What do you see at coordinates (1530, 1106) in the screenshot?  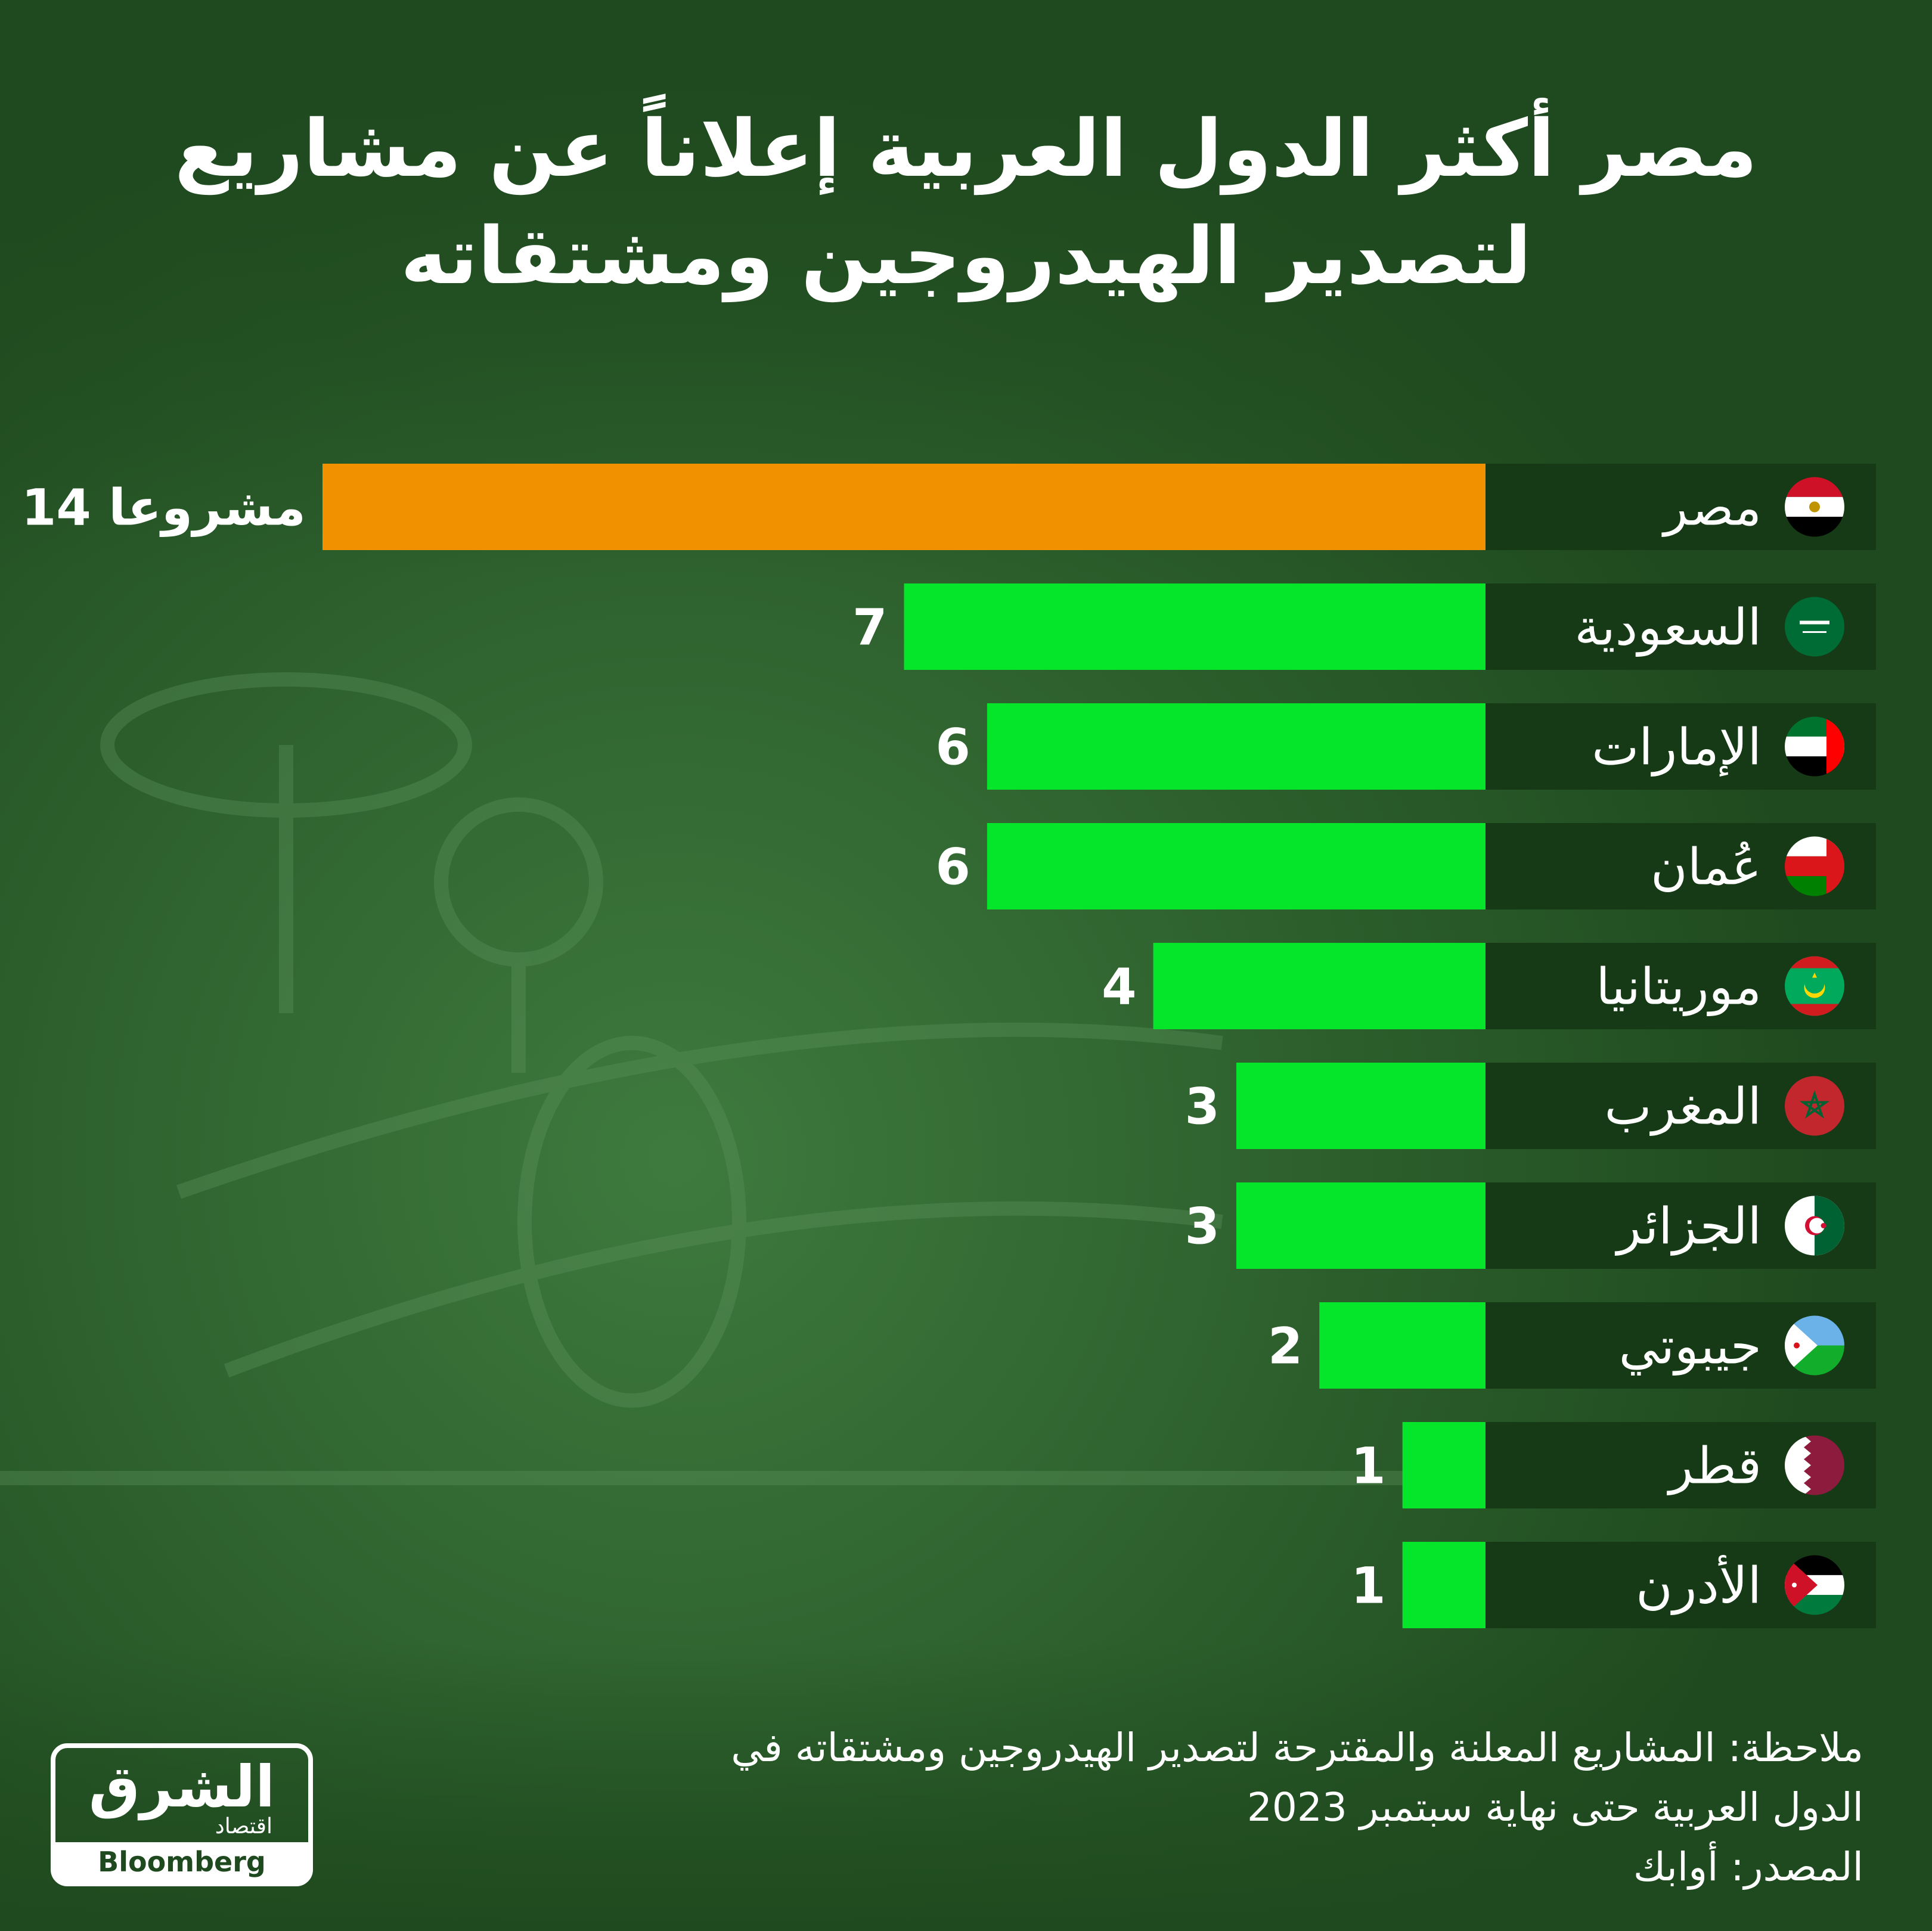 I see `bar-row: المغرب 3` at bounding box center [1530, 1106].